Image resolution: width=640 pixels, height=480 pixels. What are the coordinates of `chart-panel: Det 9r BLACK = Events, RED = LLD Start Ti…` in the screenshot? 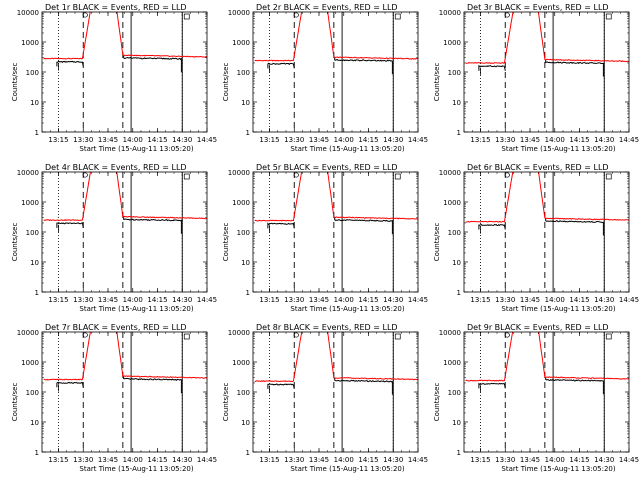 It's located at (536, 398).